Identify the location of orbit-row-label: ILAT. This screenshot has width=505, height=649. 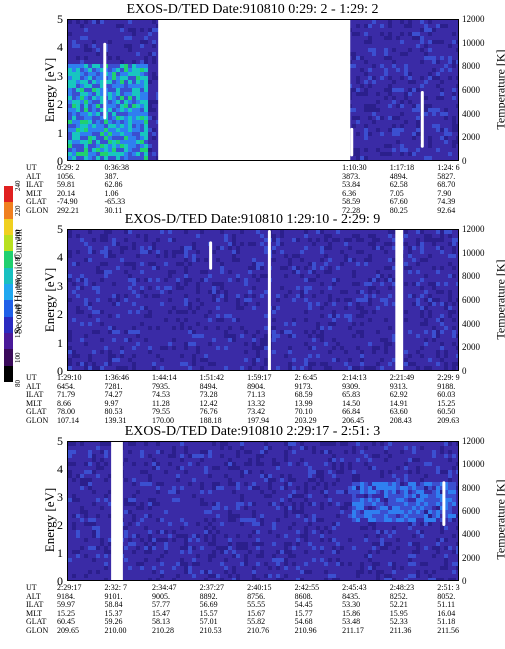
(35, 184).